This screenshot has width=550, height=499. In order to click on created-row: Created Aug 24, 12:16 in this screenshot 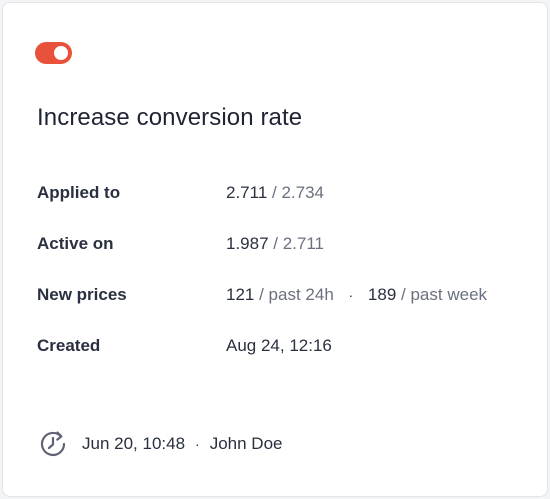, I will do `click(184, 346)`.